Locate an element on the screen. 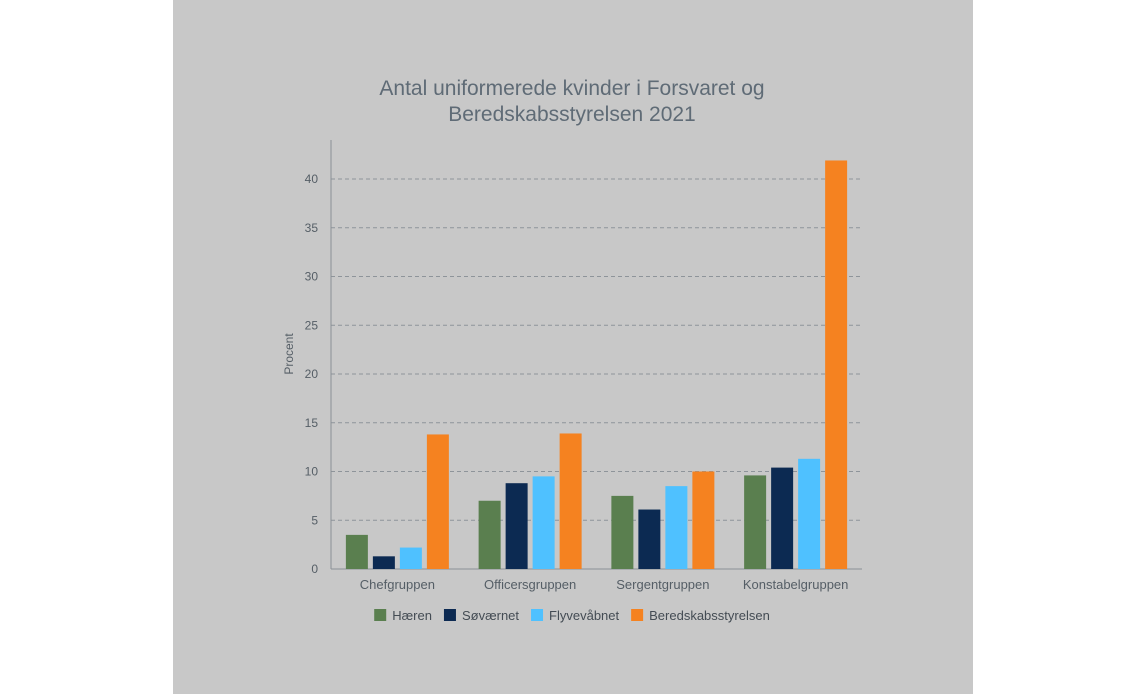 The width and height of the screenshot is (1146, 694). y-tick-label: 10 is located at coordinates (312, 472).